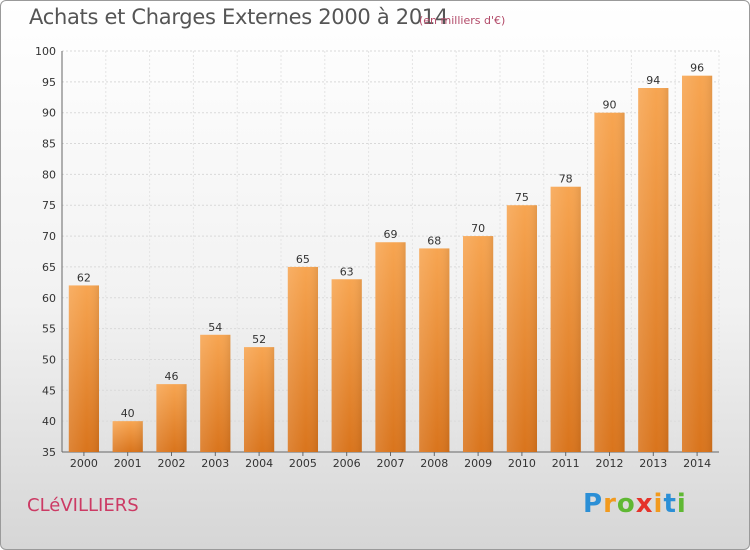  I want to click on data-label: 54, so click(215, 327).